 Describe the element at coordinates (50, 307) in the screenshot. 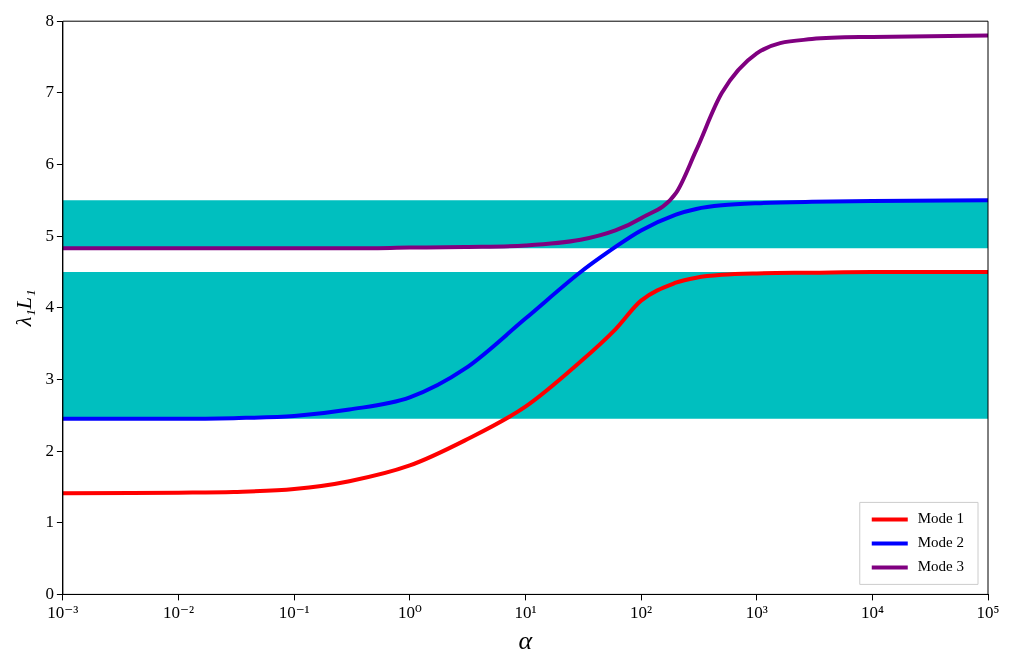

I see `y-tick-label: 4` at that location.